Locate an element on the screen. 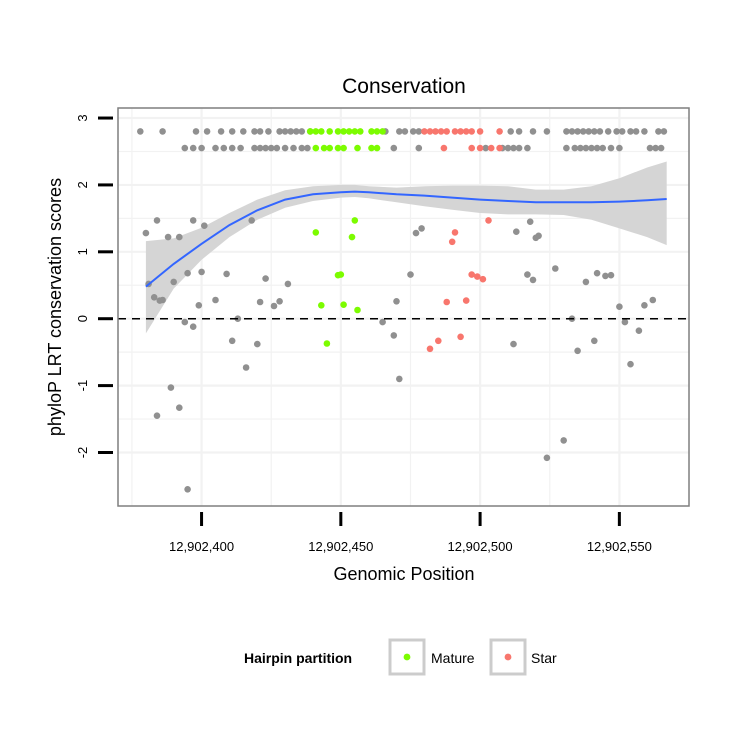 Image resolution: width=750 pixels, height=750 pixels. y-tick-label: 1 is located at coordinates (82, 251).